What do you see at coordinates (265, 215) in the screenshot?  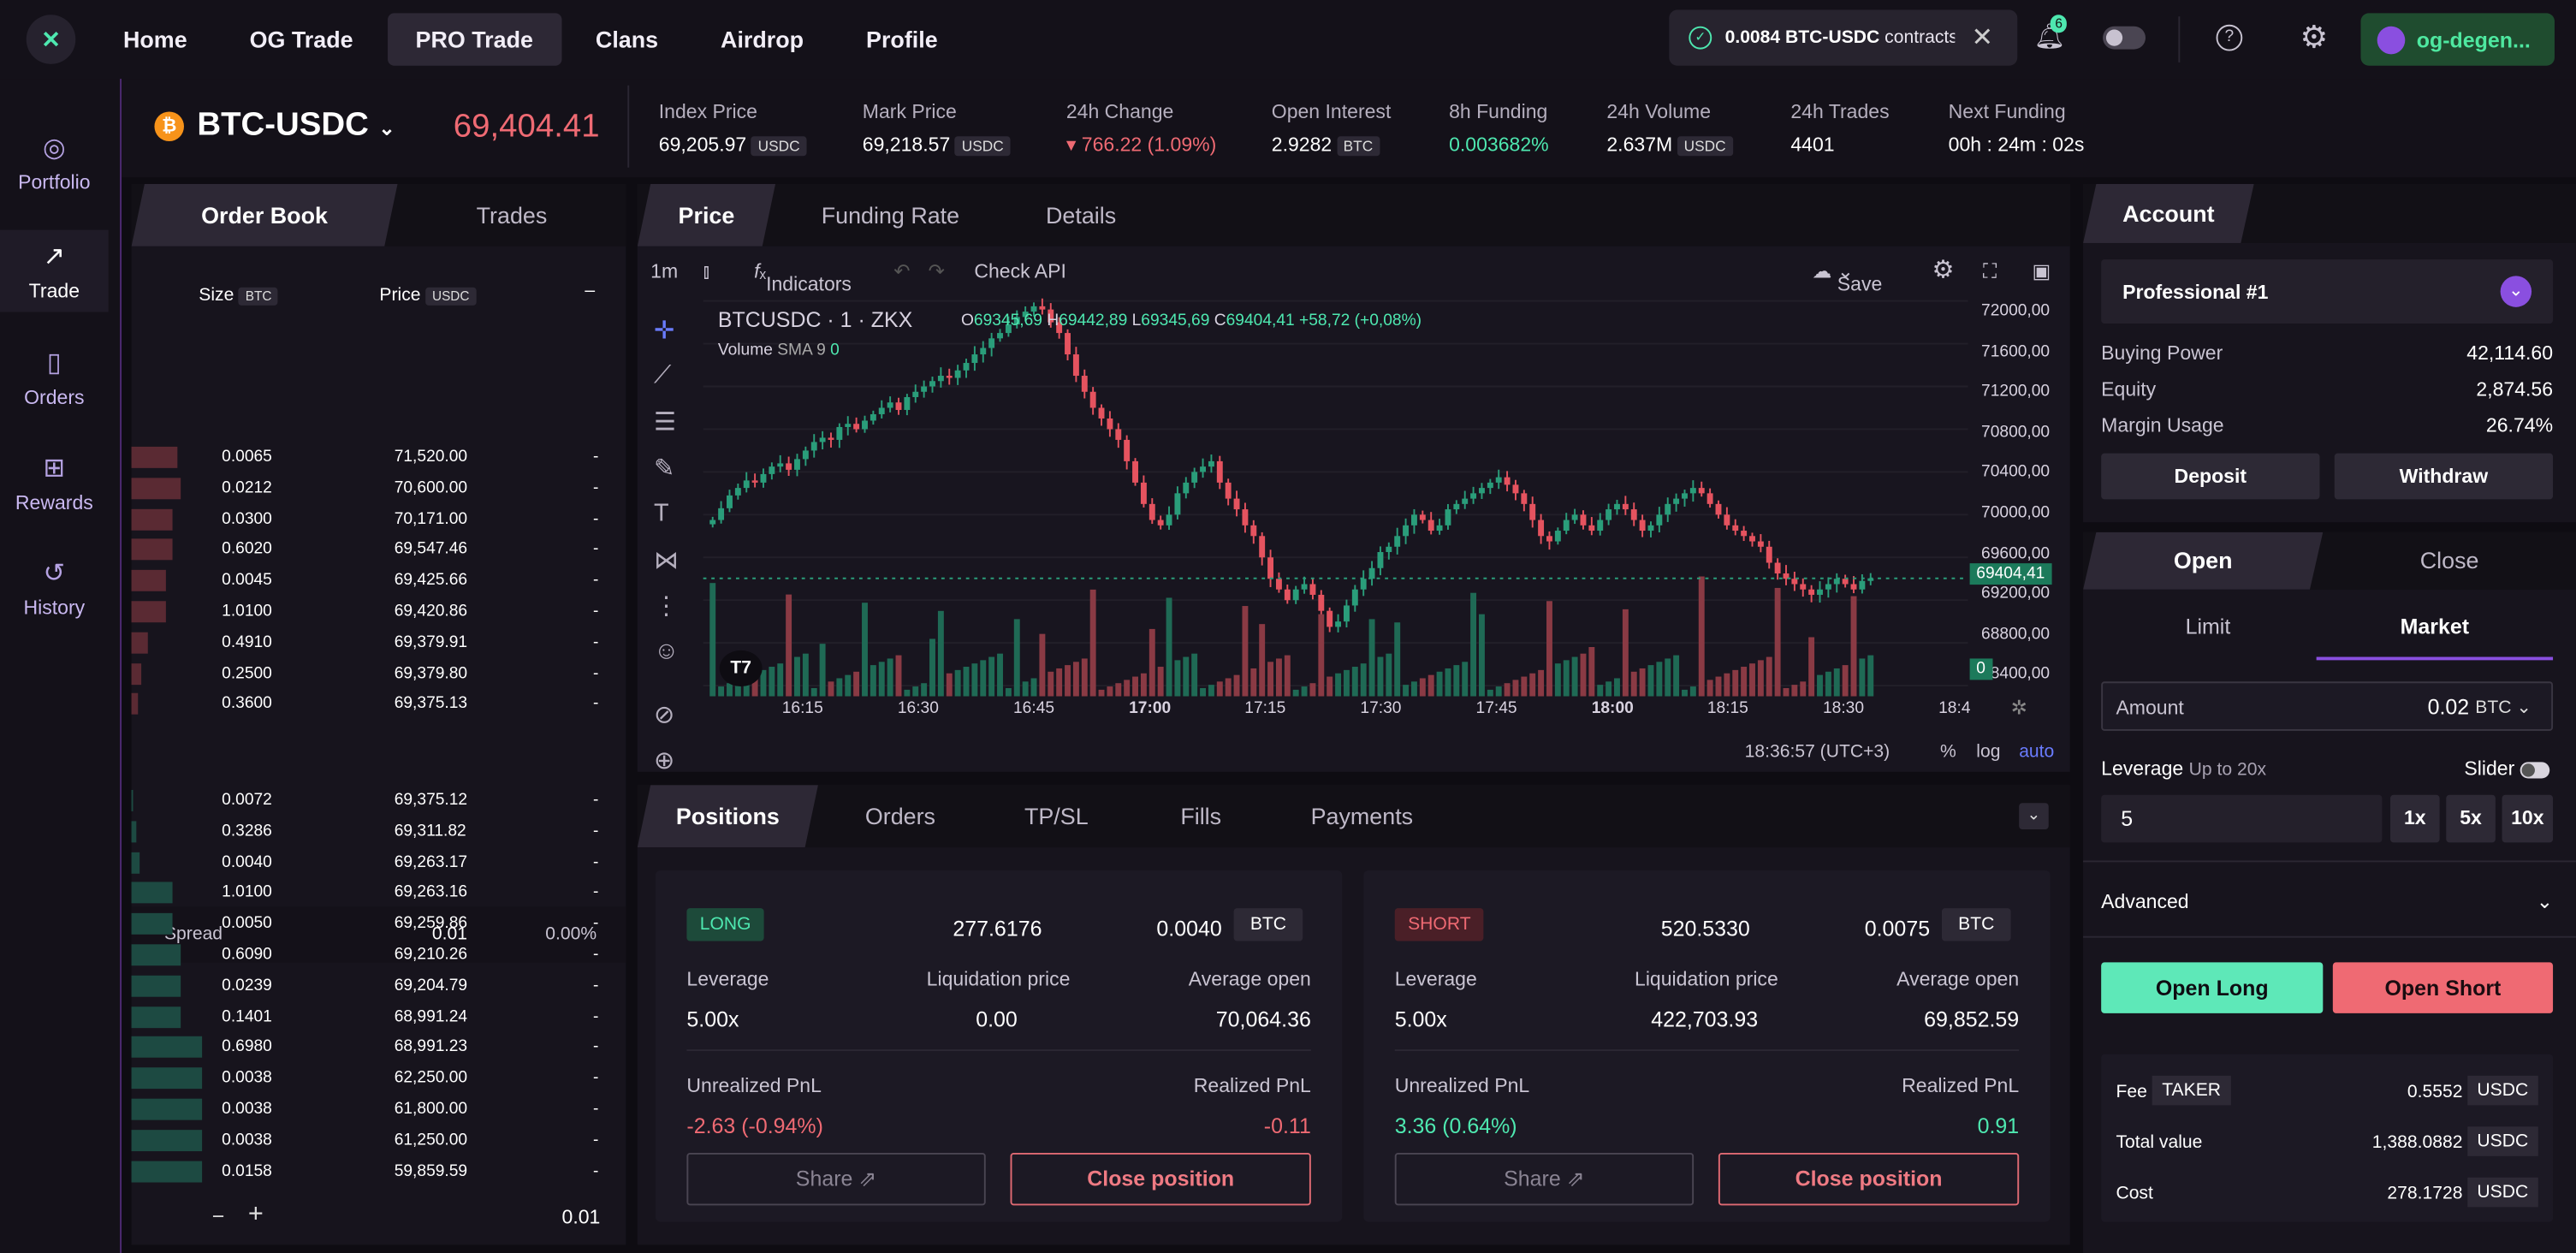 I see `tab-order-book: Order Book` at bounding box center [265, 215].